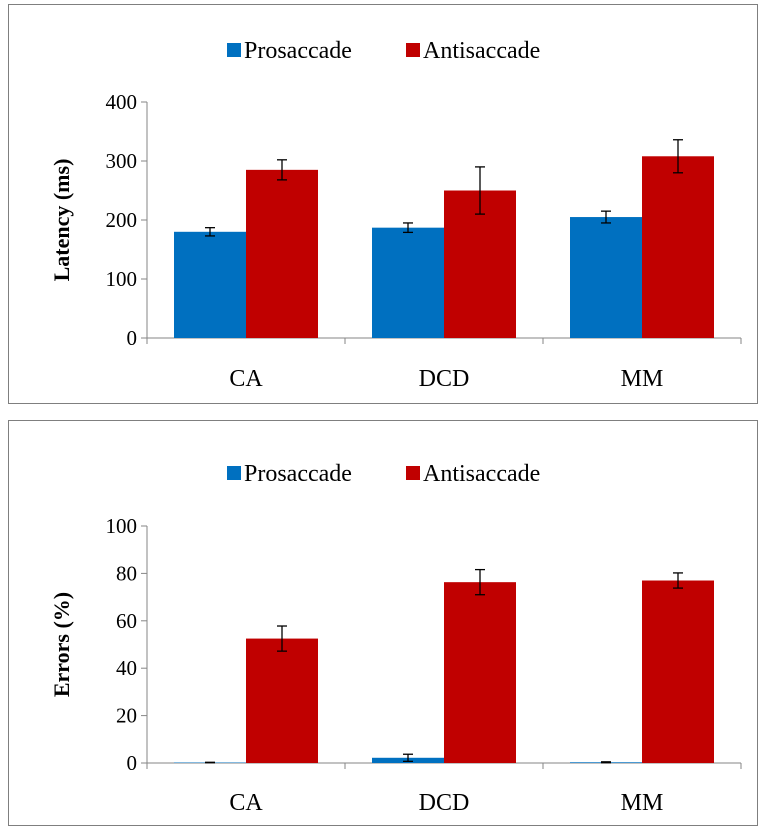 The height and width of the screenshot is (832, 765). Describe the element at coordinates (210, 284) in the screenshot. I see `bar-prosaccade-ca` at that location.